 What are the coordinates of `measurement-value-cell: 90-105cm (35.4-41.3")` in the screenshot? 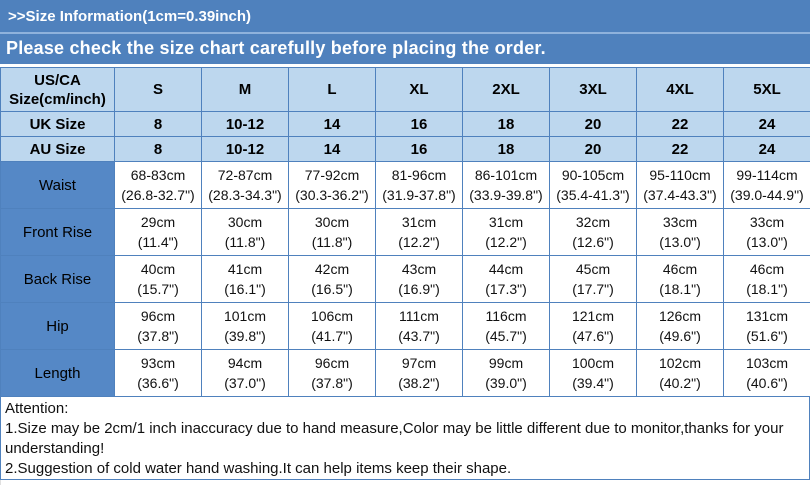 It's located at (593, 185).